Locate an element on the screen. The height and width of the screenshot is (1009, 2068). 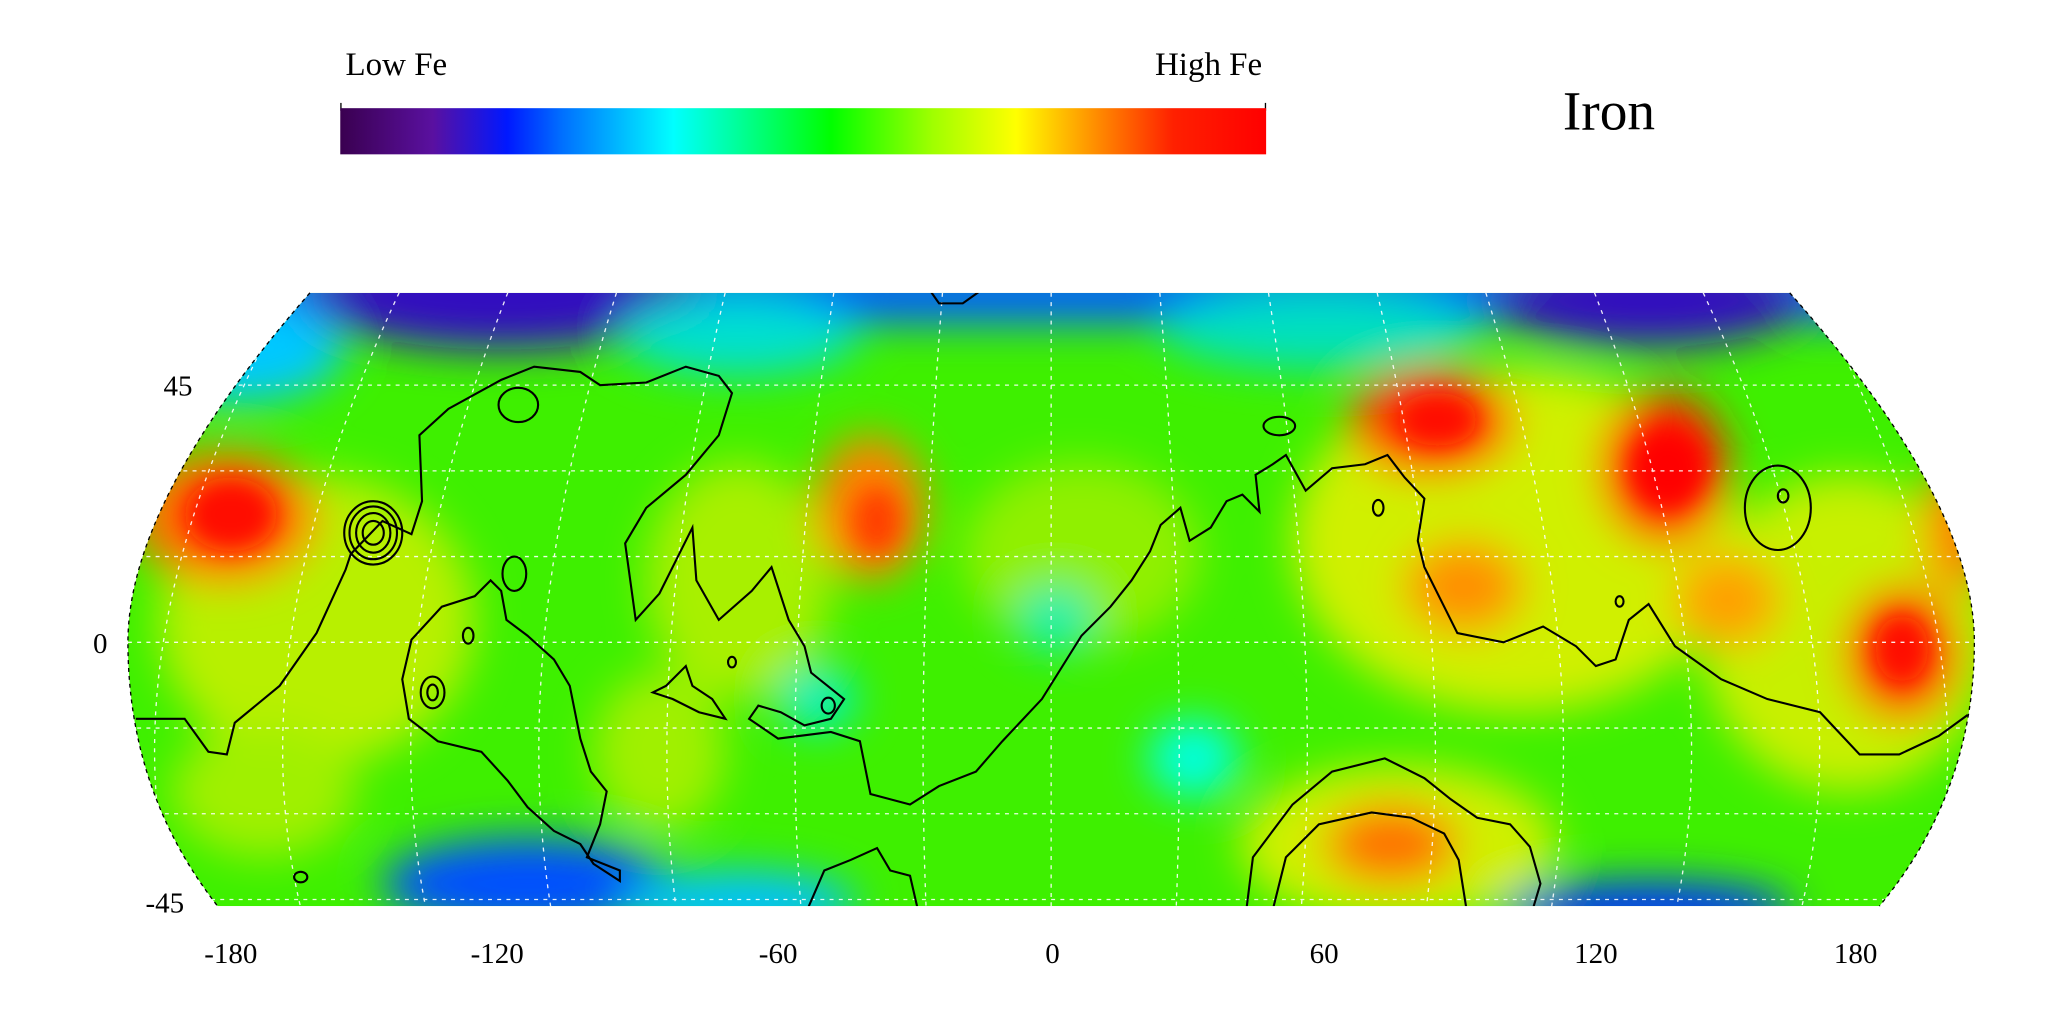
x-tick-label: 0 is located at coordinates (1052, 954).